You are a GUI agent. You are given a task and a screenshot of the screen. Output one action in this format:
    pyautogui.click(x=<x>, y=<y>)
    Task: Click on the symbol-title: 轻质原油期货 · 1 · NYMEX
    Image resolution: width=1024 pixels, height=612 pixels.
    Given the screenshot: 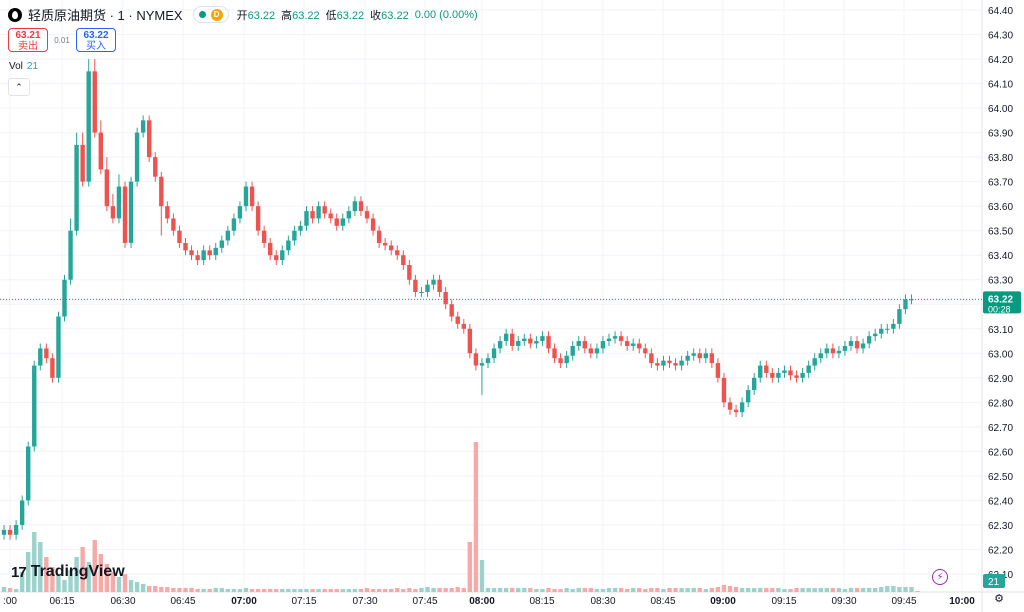 What is the action you would take?
    pyautogui.click(x=105, y=15)
    